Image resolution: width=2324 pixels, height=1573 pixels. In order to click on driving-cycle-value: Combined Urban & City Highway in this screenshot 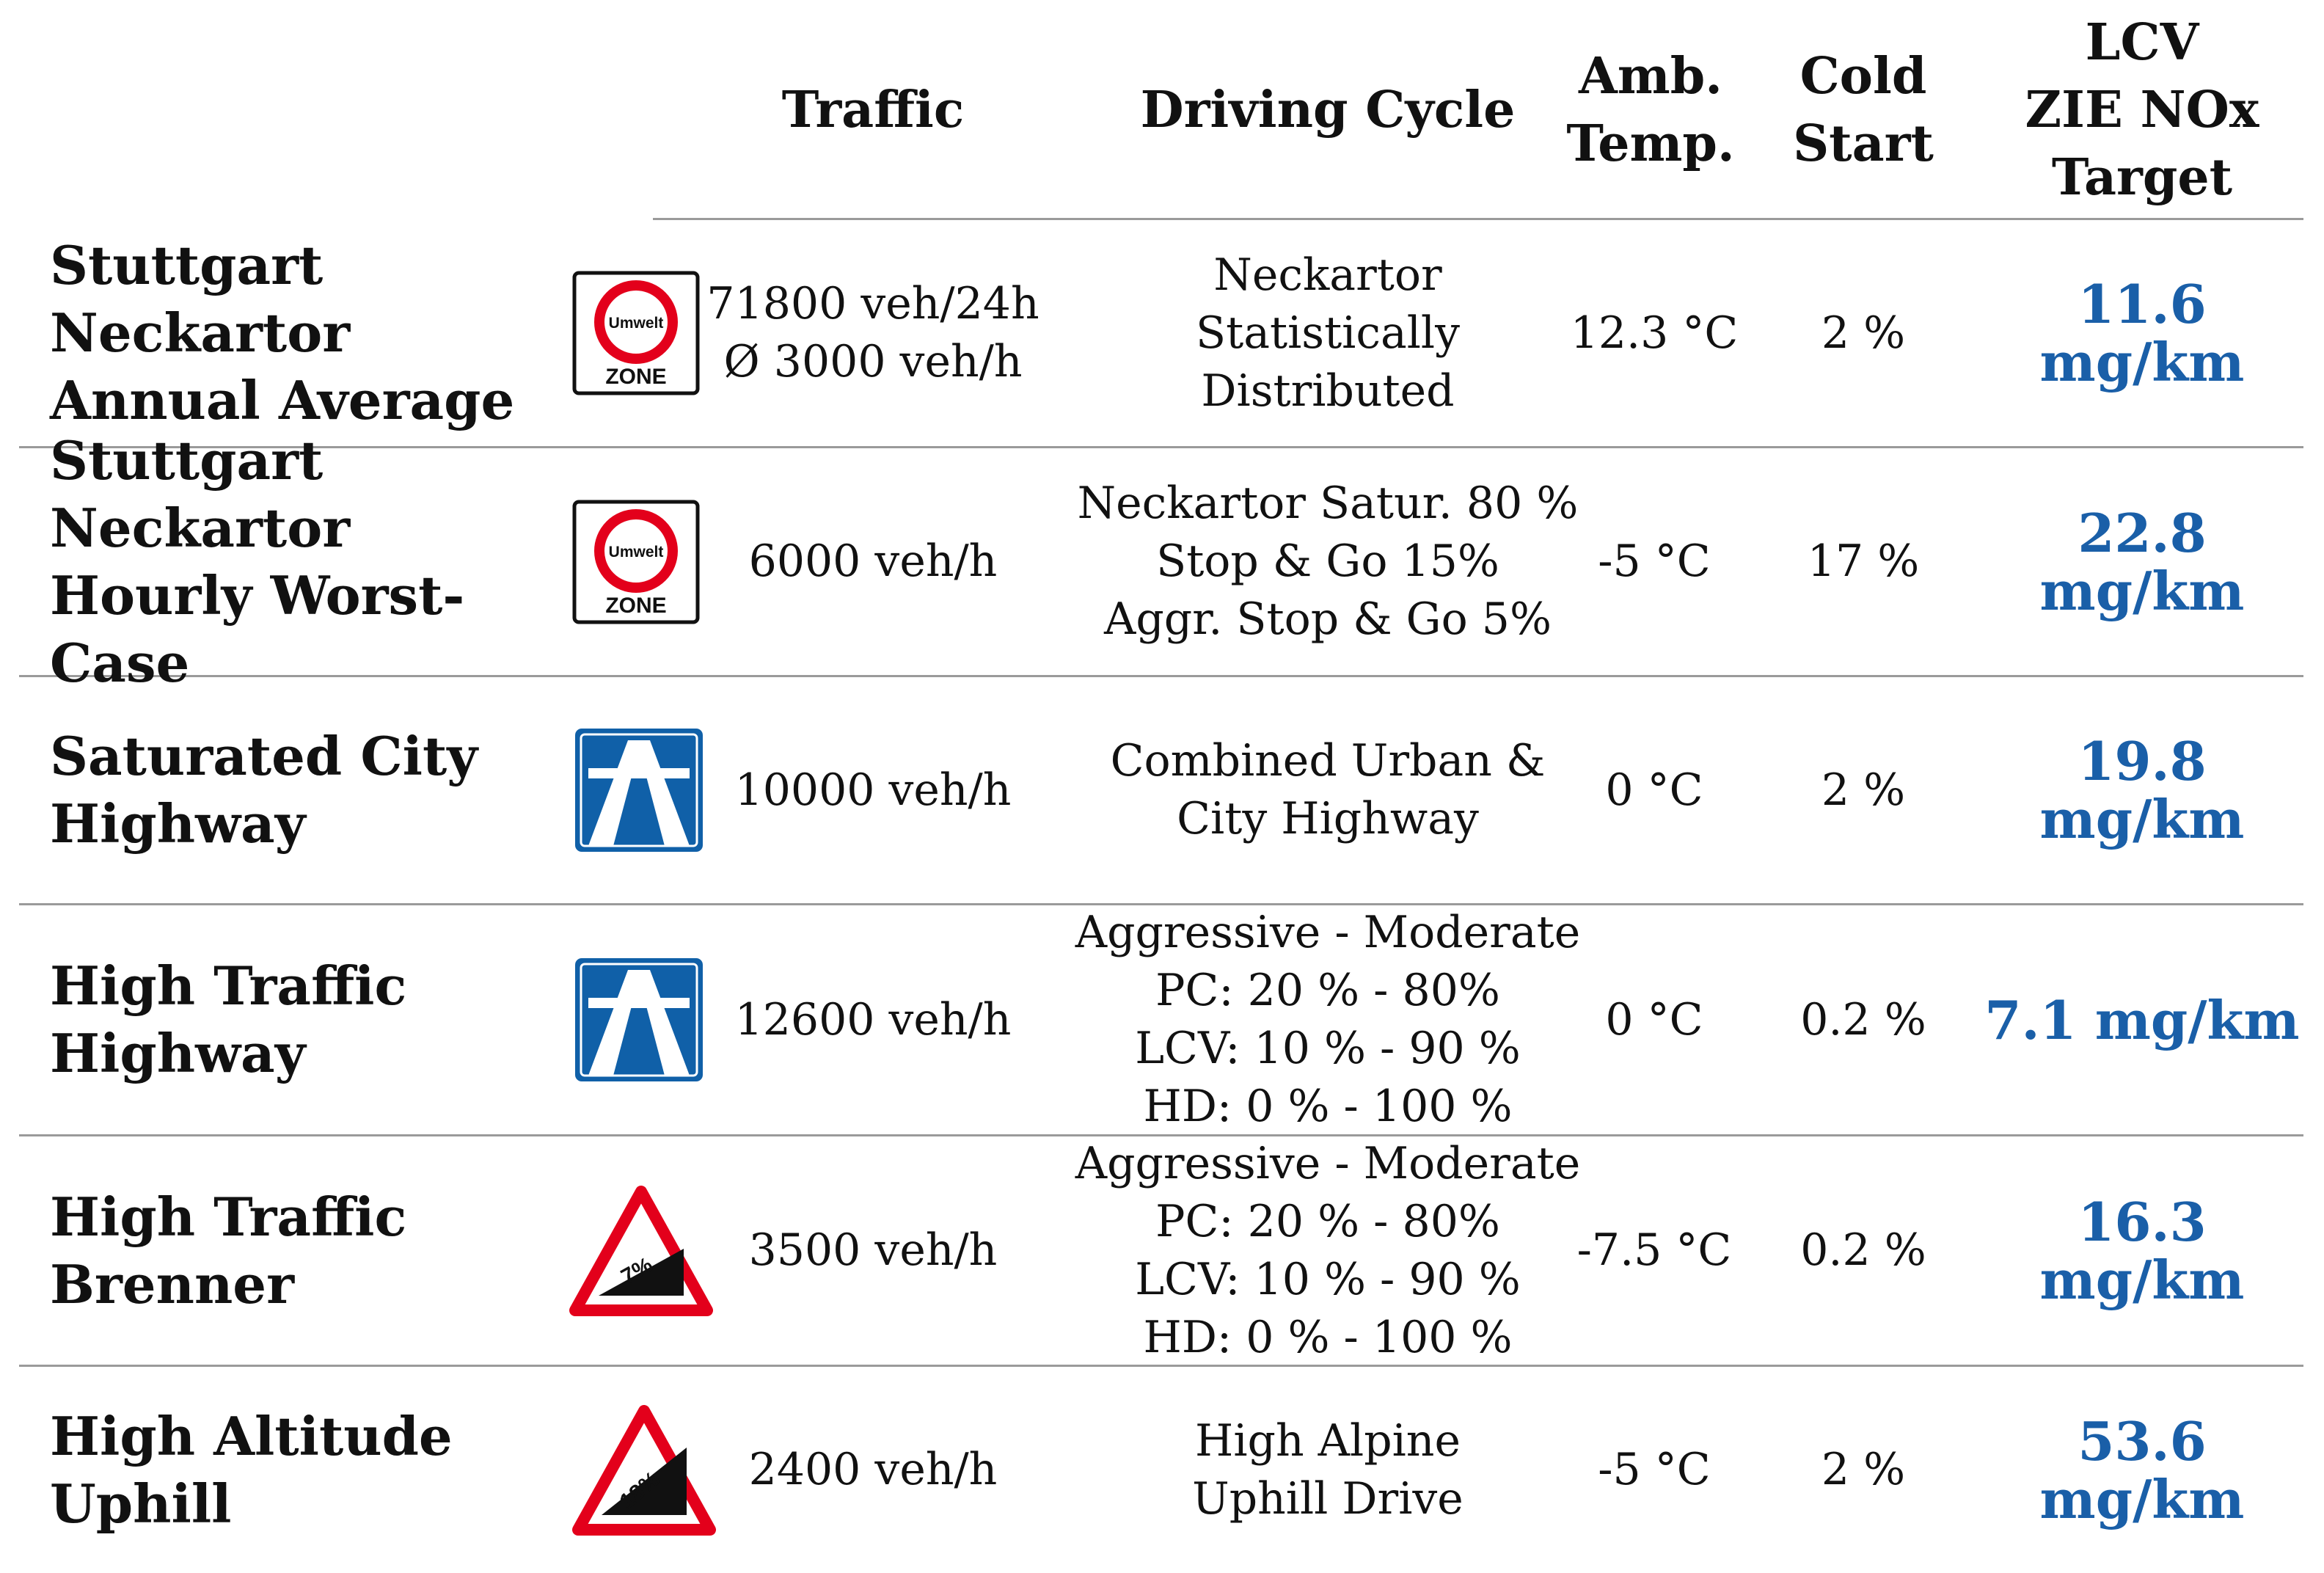, I will do `click(1328, 789)`.